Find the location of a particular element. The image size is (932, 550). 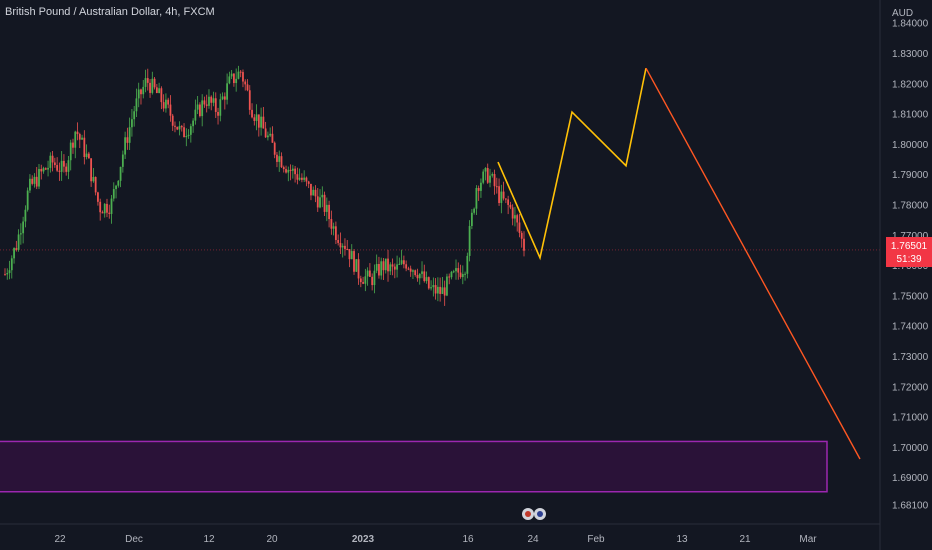

time-tick-label: 2023 is located at coordinates (363, 539).